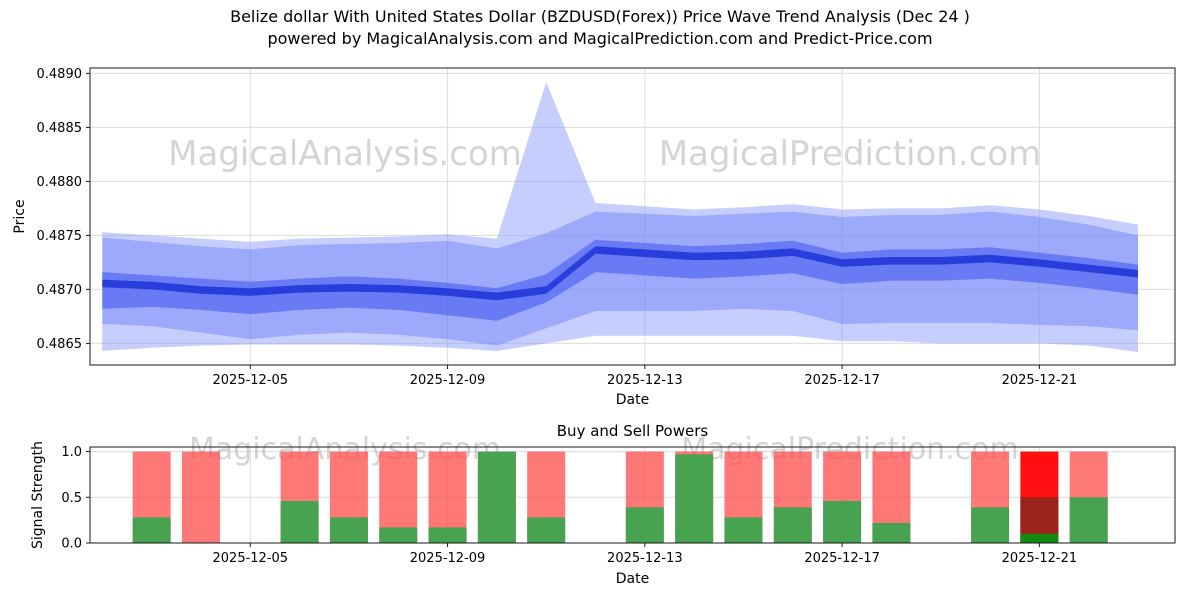 This screenshot has width=1200, height=600. What do you see at coordinates (200, 497) in the screenshot?
I see `sell-bar` at bounding box center [200, 497].